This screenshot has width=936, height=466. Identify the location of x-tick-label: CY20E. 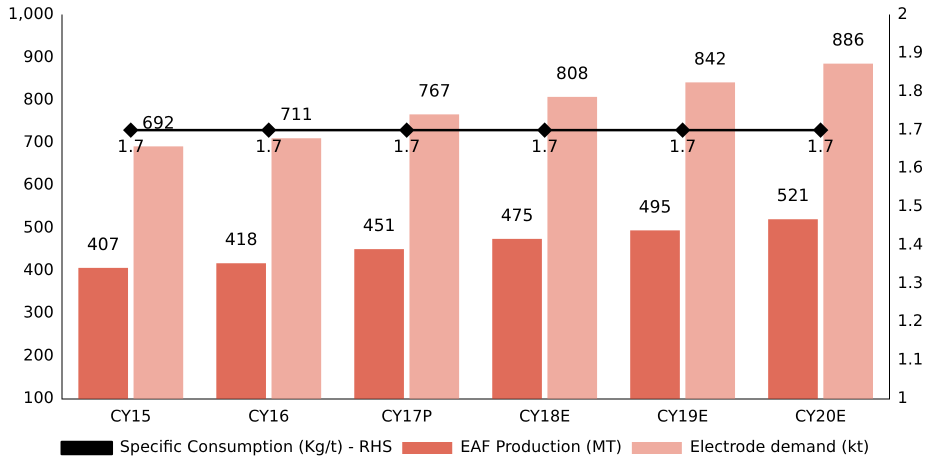
(820, 416).